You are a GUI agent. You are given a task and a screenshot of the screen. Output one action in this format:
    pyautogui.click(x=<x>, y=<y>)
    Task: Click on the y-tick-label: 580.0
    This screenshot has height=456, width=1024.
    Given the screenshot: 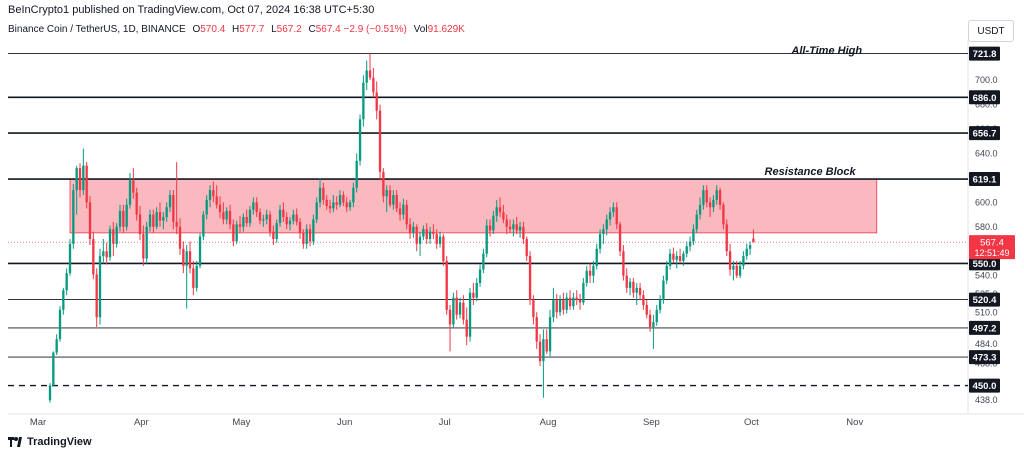 What is the action you would take?
    pyautogui.click(x=986, y=227)
    